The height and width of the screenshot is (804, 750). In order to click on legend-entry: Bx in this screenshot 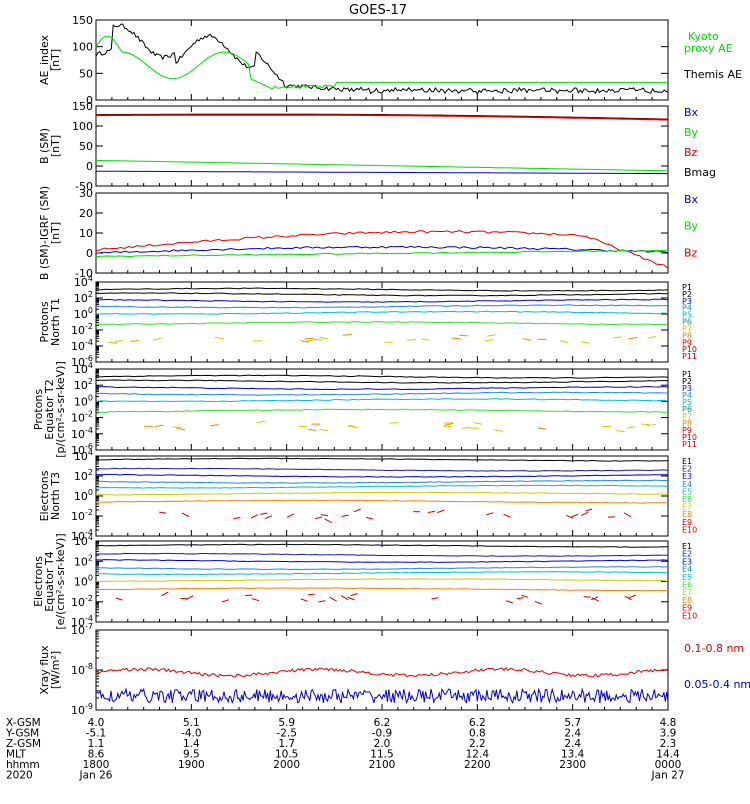, I will do `click(691, 199)`.